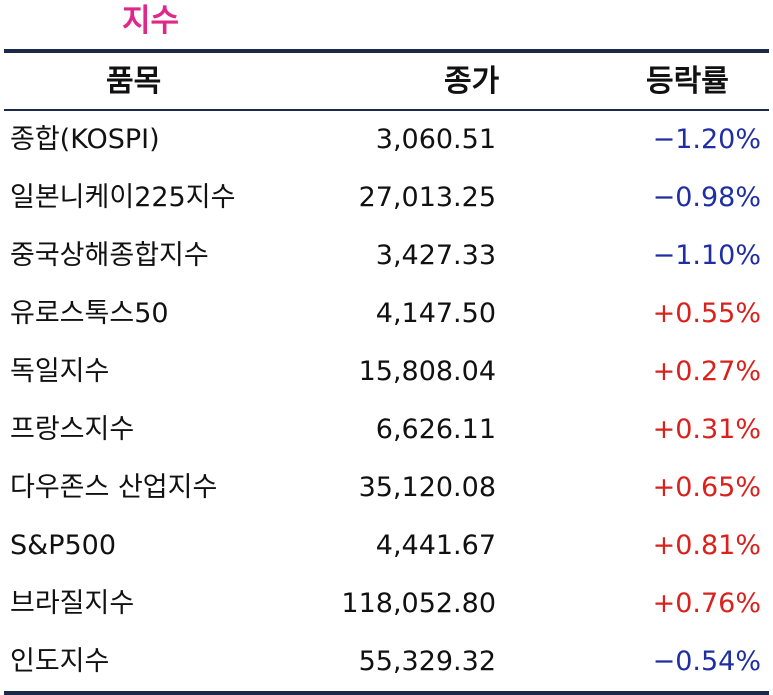  What do you see at coordinates (472, 81) in the screenshot?
I see `column-header-close: 종가` at bounding box center [472, 81].